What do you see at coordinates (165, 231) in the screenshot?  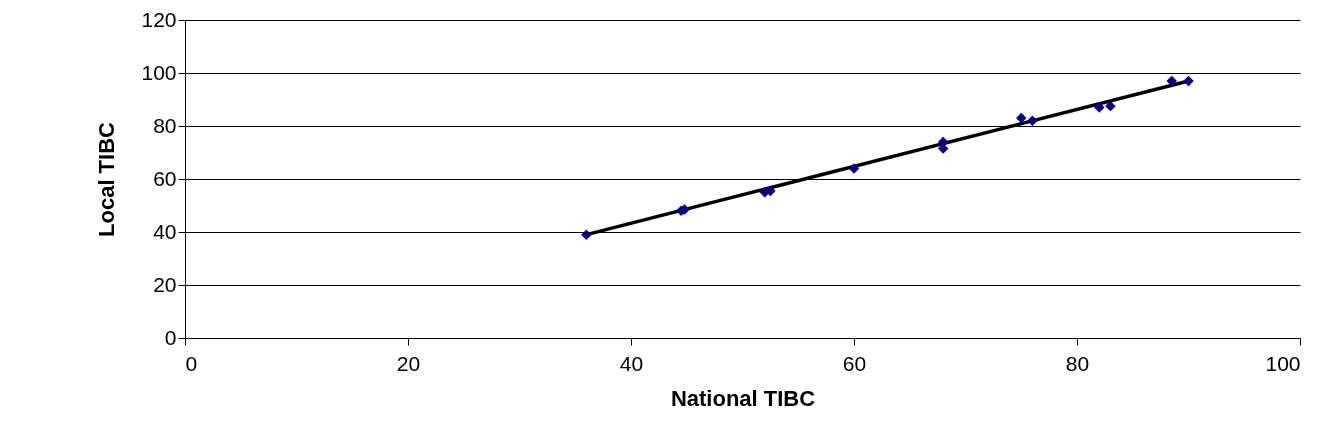 I see `y-tick-label: 40` at bounding box center [165, 231].